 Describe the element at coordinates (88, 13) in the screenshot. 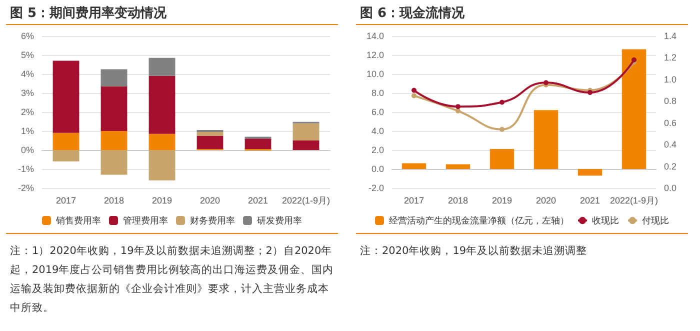

I see `chart-title: 图 5：期间费用率变动情况` at that location.